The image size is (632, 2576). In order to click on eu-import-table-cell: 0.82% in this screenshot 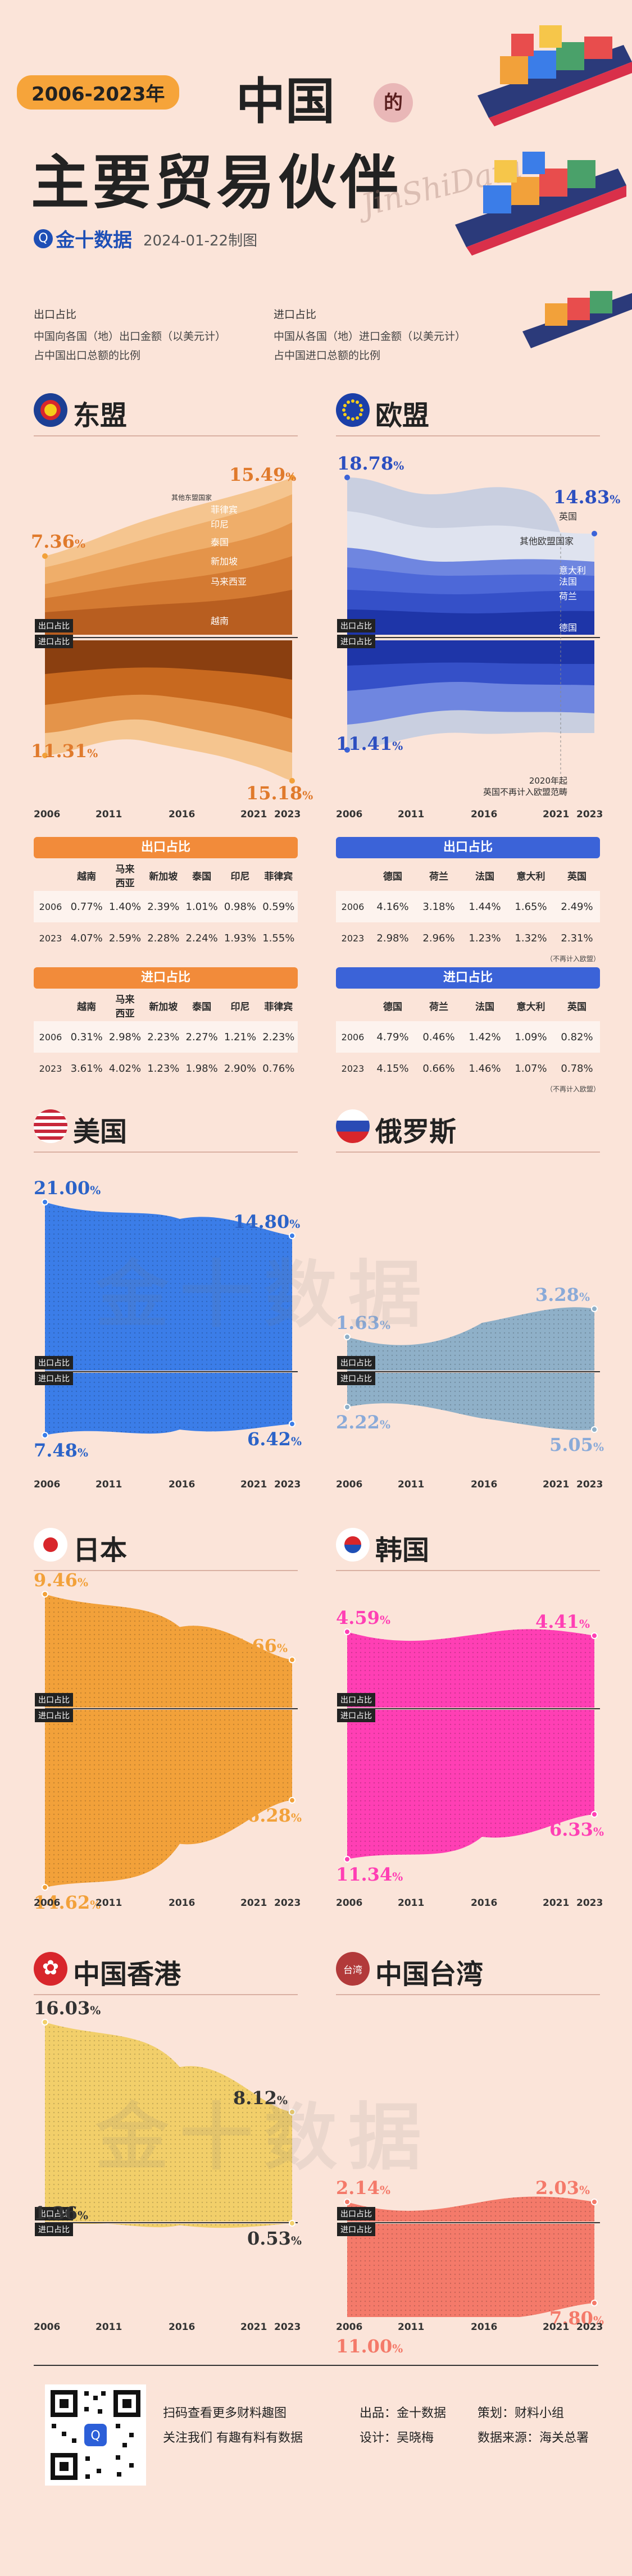, I will do `click(577, 1037)`.